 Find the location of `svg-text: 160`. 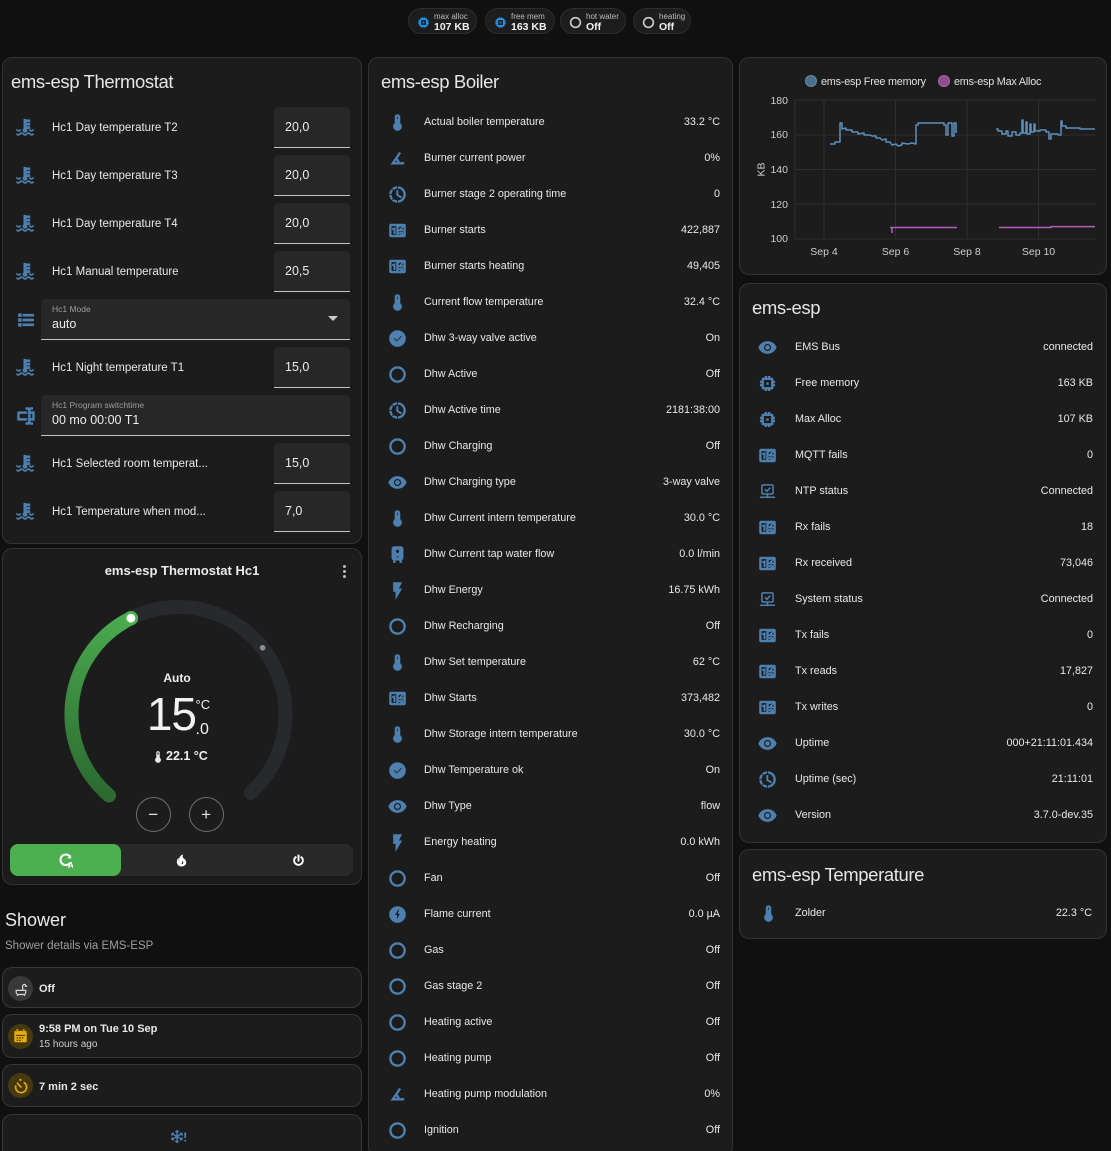

svg-text: 160 is located at coordinates (779, 135).